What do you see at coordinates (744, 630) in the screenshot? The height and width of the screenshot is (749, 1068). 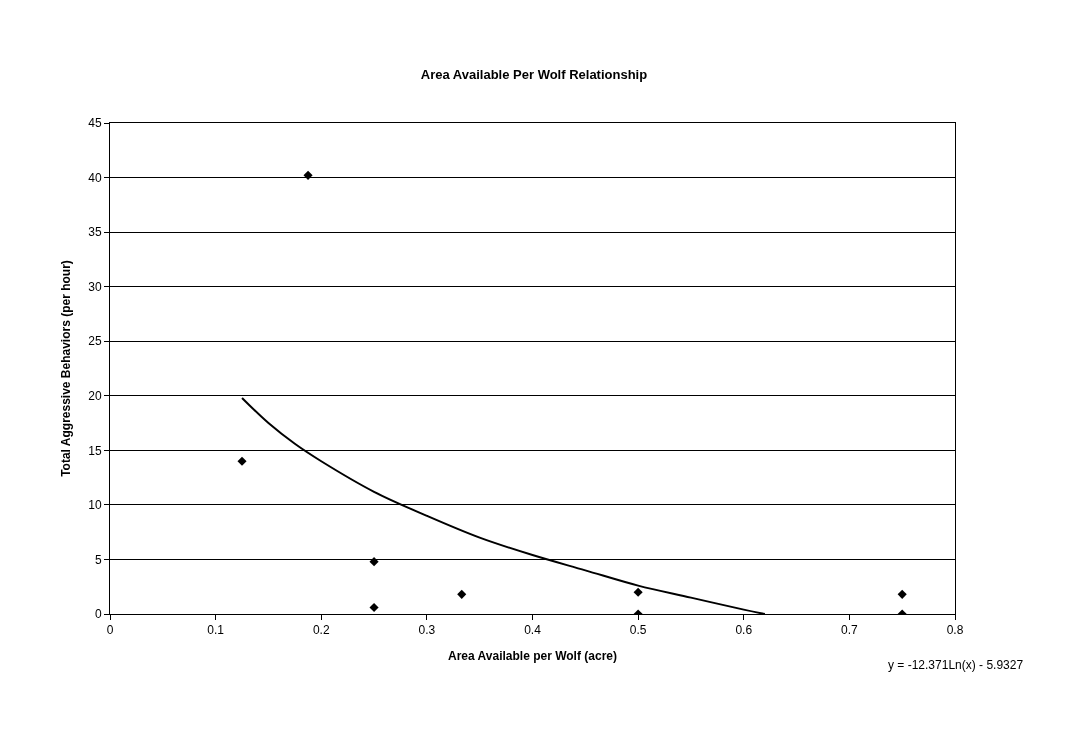 I see `x-tick-label: 0.6` at bounding box center [744, 630].